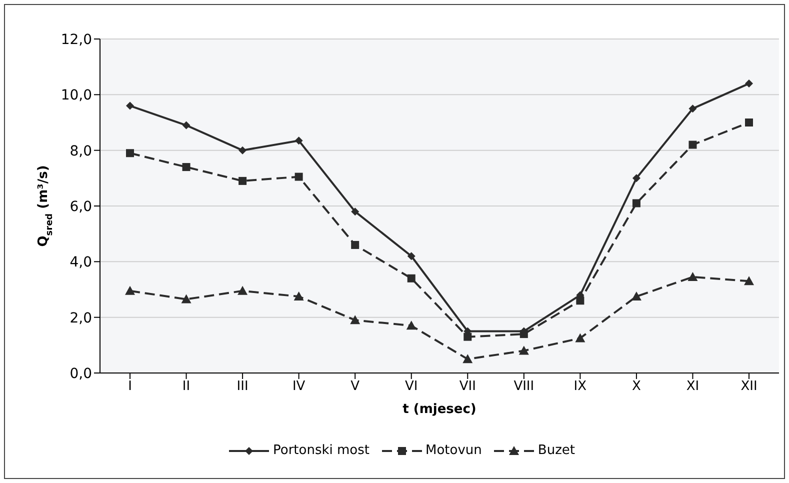  What do you see at coordinates (321, 450) in the screenshot?
I see `legend-label: Portonski most` at bounding box center [321, 450].